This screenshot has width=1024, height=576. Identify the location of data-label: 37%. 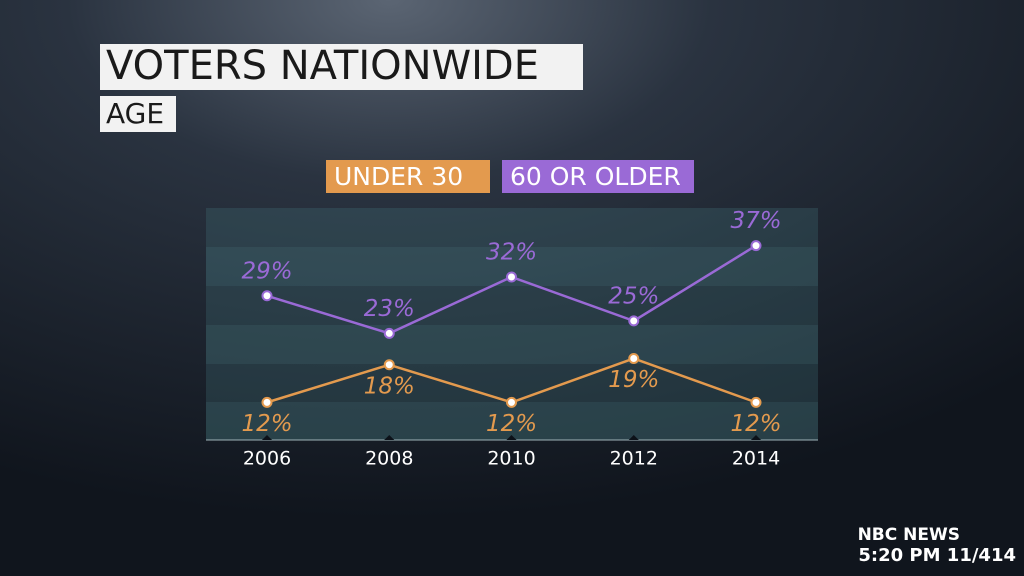
(755, 221).